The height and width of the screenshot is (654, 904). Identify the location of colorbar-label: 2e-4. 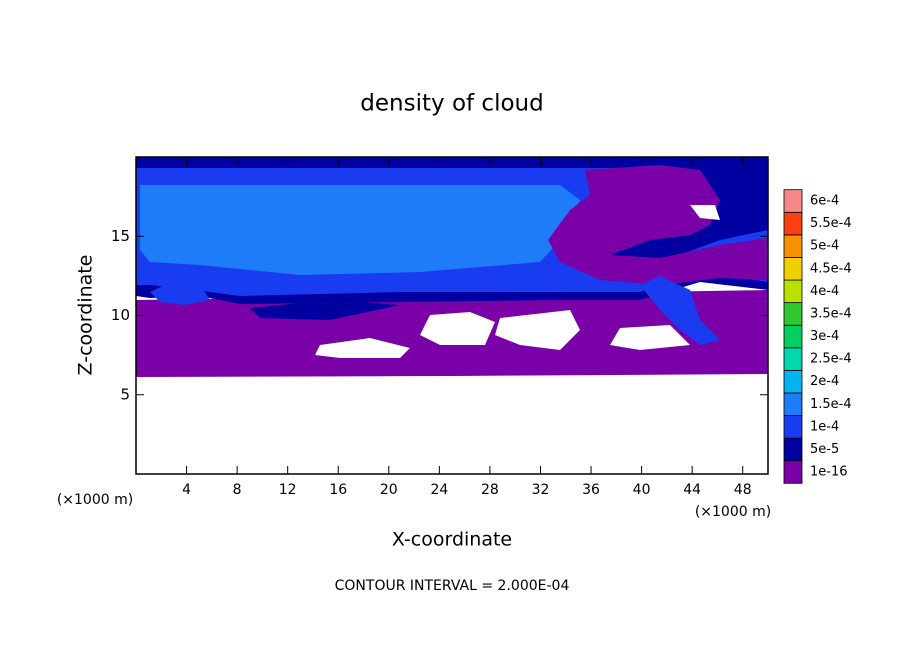
(824, 381).